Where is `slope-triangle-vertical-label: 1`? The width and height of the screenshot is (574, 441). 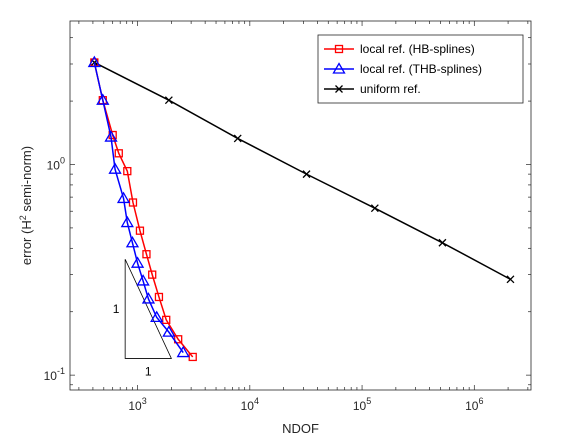 slope-triangle-vertical-label: 1 is located at coordinates (116, 309).